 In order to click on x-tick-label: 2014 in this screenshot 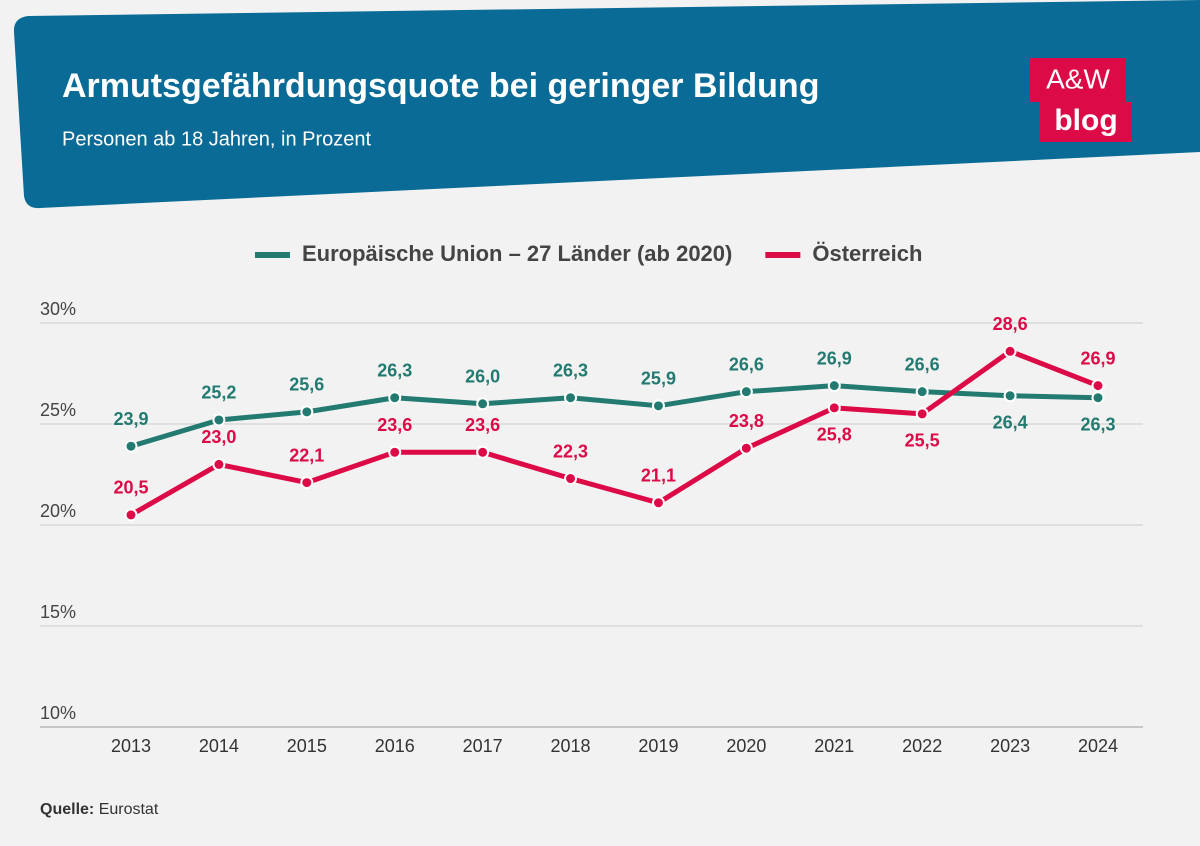, I will do `click(219, 746)`.